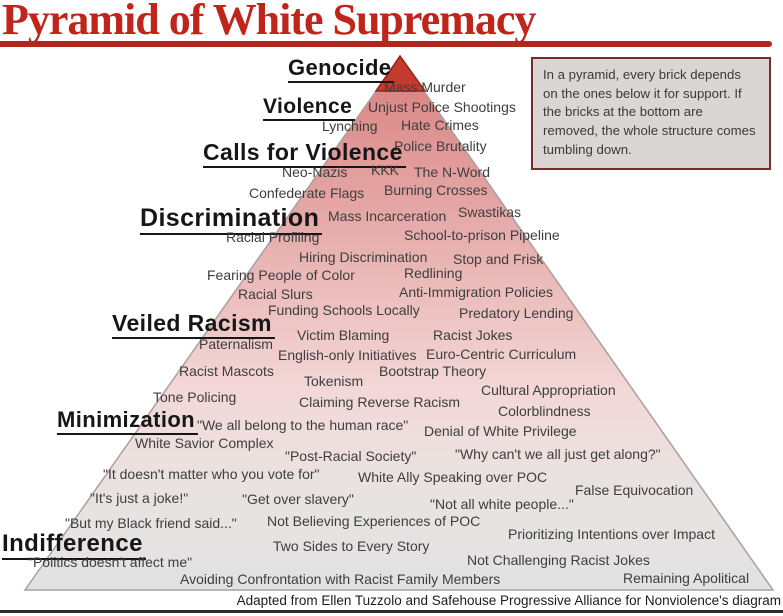  What do you see at coordinates (686, 578) in the screenshot?
I see `term: Remaining Apolitical` at bounding box center [686, 578].